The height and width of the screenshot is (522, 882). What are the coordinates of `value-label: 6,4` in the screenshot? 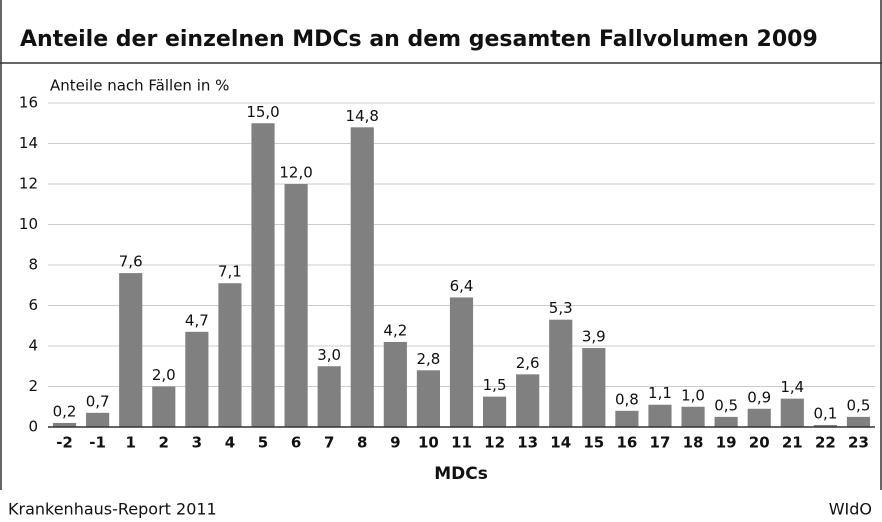 It's located at (462, 286).